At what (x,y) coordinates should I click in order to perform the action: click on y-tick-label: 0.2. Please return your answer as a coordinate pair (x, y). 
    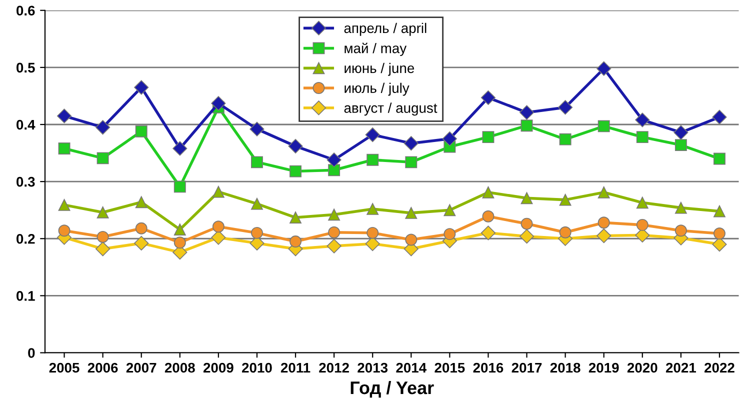
    Looking at the image, I should click on (25, 239).